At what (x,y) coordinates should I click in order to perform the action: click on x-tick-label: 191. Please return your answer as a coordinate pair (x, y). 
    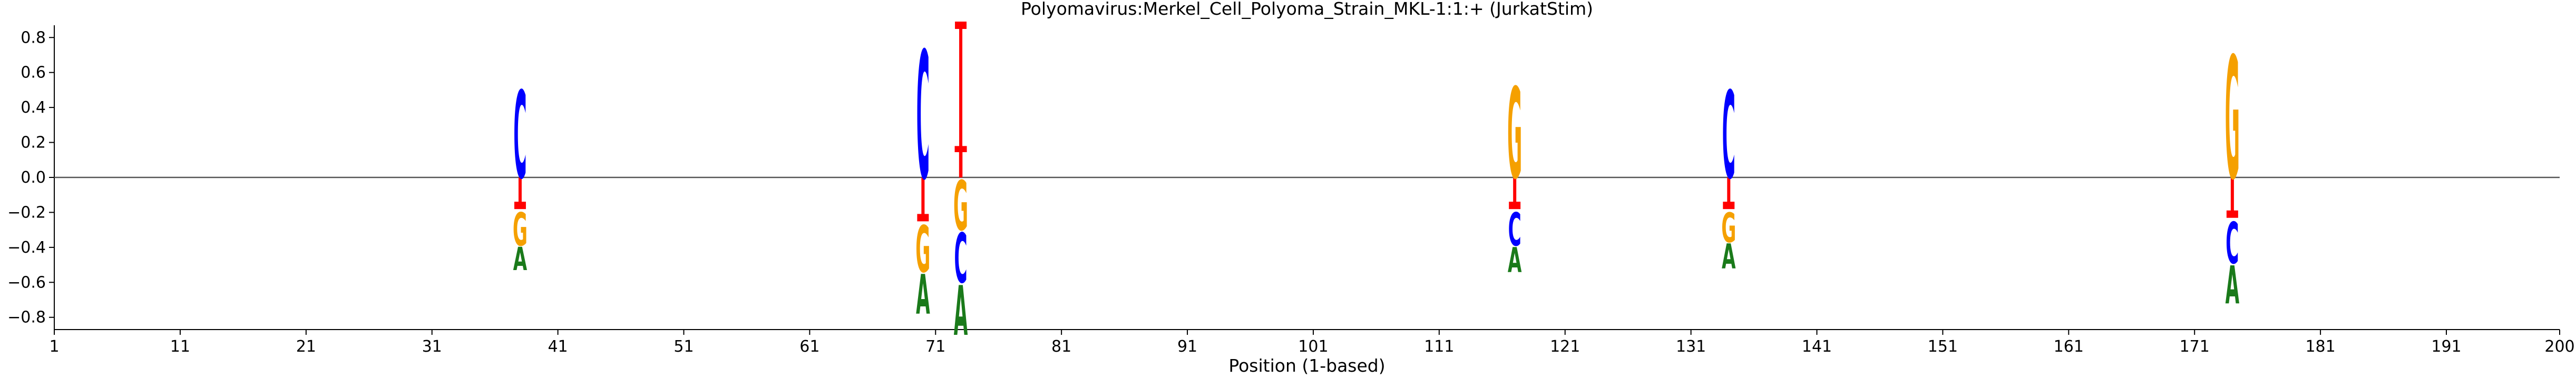
    Looking at the image, I should click on (2446, 347).